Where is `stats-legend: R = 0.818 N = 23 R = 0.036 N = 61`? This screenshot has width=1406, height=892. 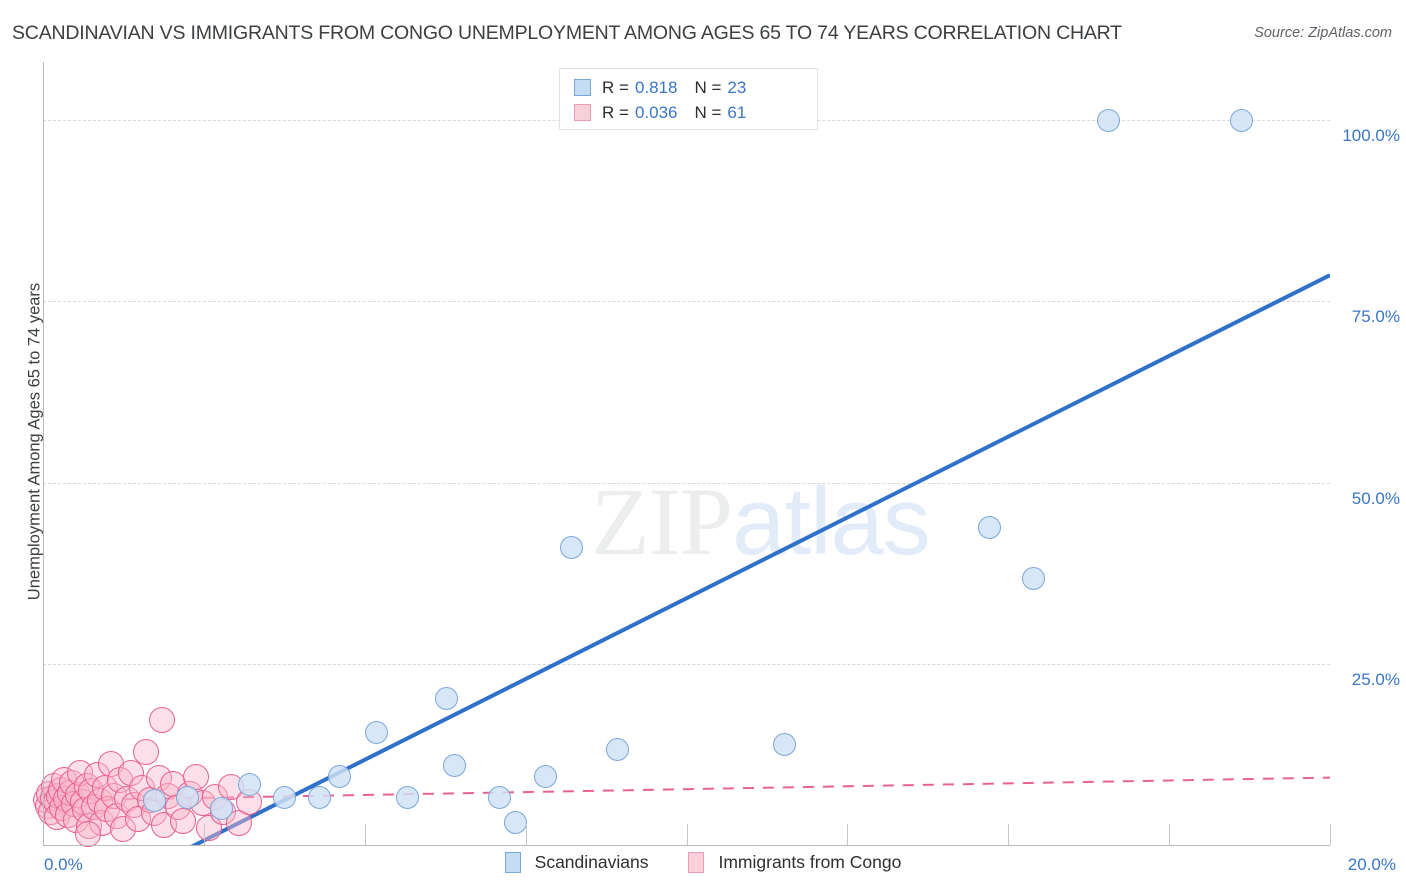
stats-legend: R = 0.818 N = 23 R = 0.036 N = 61 is located at coordinates (688, 99).